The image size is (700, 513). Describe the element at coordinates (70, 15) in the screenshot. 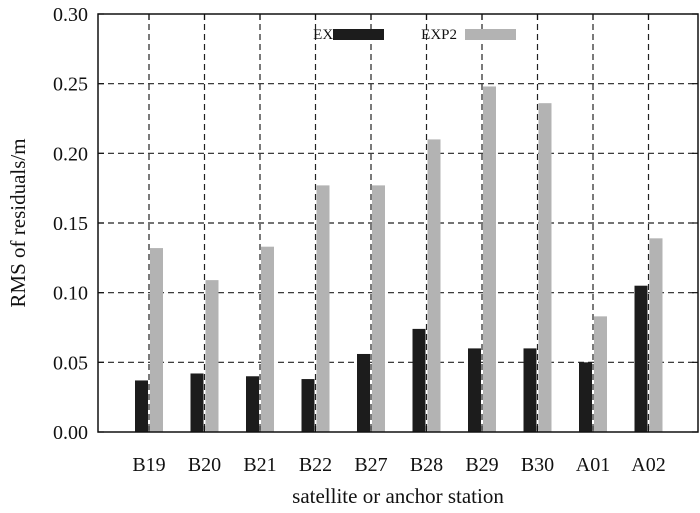

I see `y-tick-label: 0.30` at that location.